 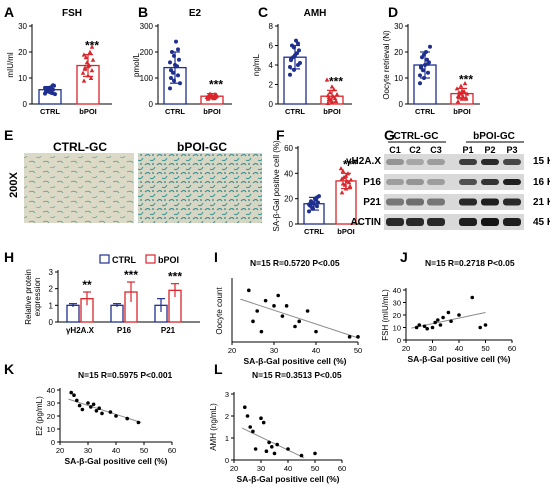 I want to click on y-tick-label: 20, so click(x=51, y=416).